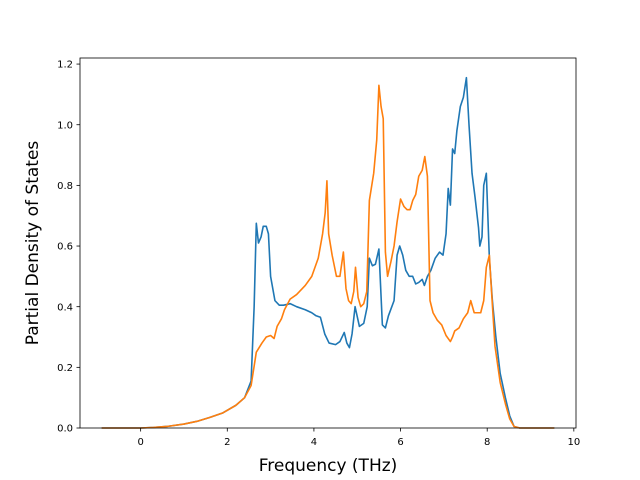 This screenshot has width=640, height=480. Describe the element at coordinates (358, 438) in the screenshot. I see `x-axis-ticks: 0 2 4 6 8 10` at that location.